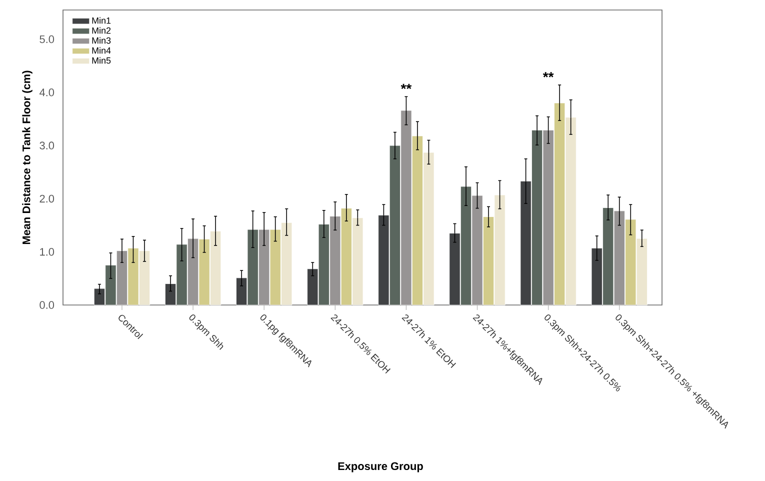  What do you see at coordinates (101, 60) in the screenshot?
I see `legend-label: Min5` at bounding box center [101, 60].